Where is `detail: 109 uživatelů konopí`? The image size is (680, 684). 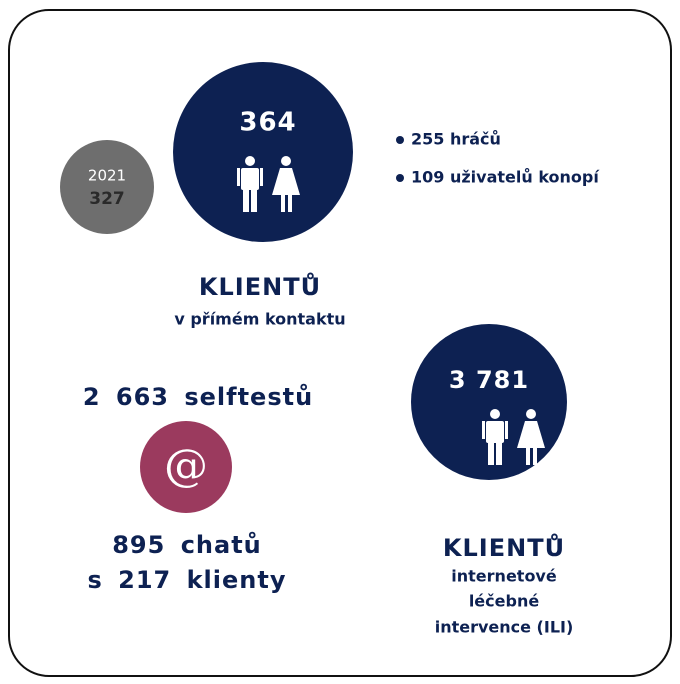
detail: 109 uživatelů konopí is located at coordinates (505, 177).